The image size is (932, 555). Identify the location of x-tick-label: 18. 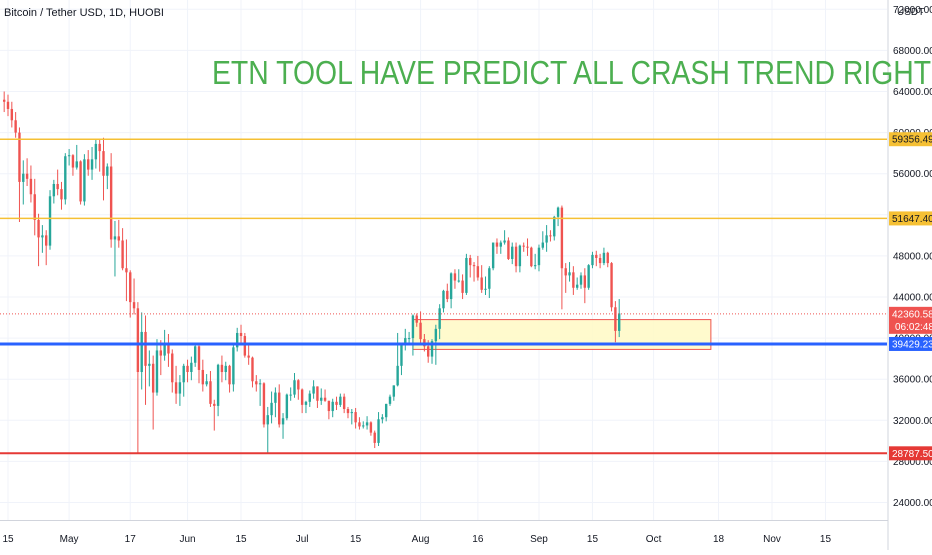
(719, 539).